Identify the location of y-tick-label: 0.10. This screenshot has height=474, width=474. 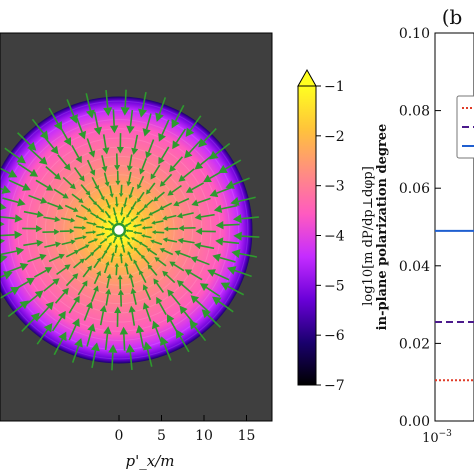
(414, 34).